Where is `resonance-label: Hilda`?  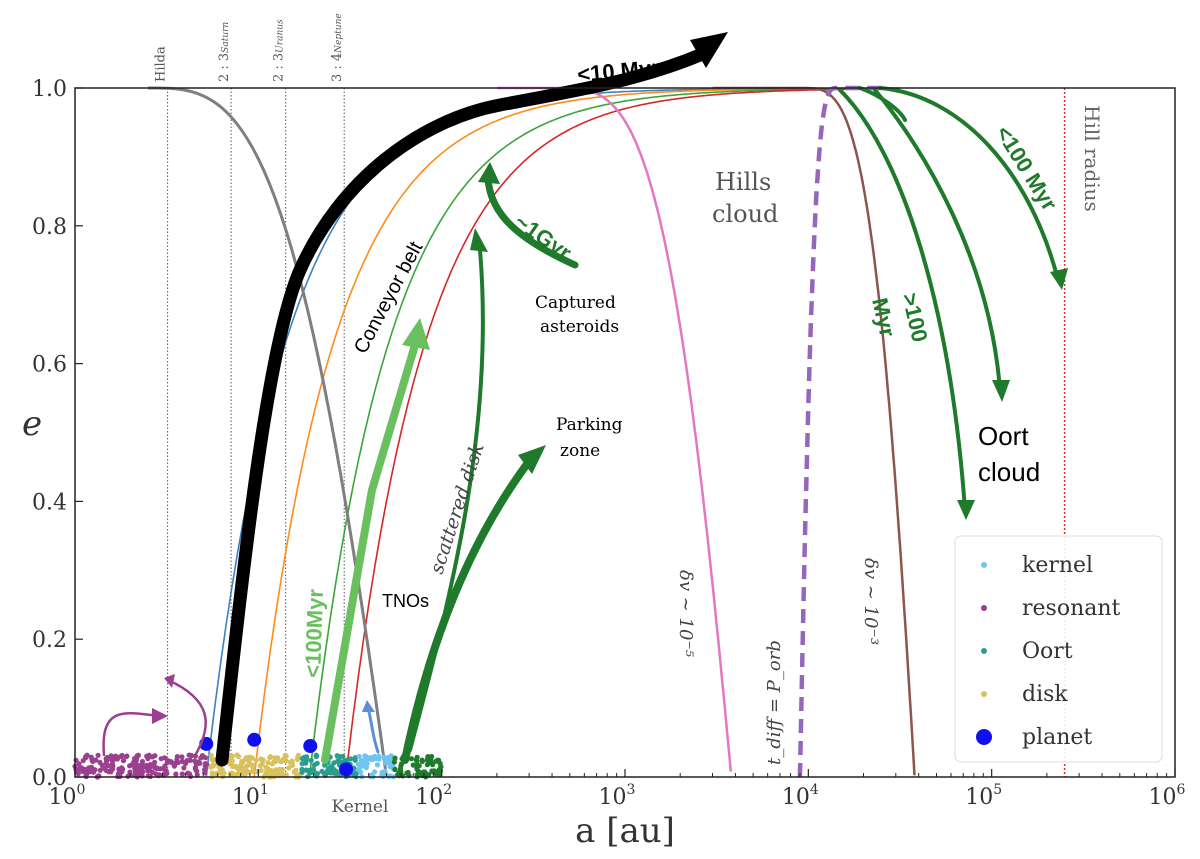
resonance-label: Hilda is located at coordinates (161, 64).